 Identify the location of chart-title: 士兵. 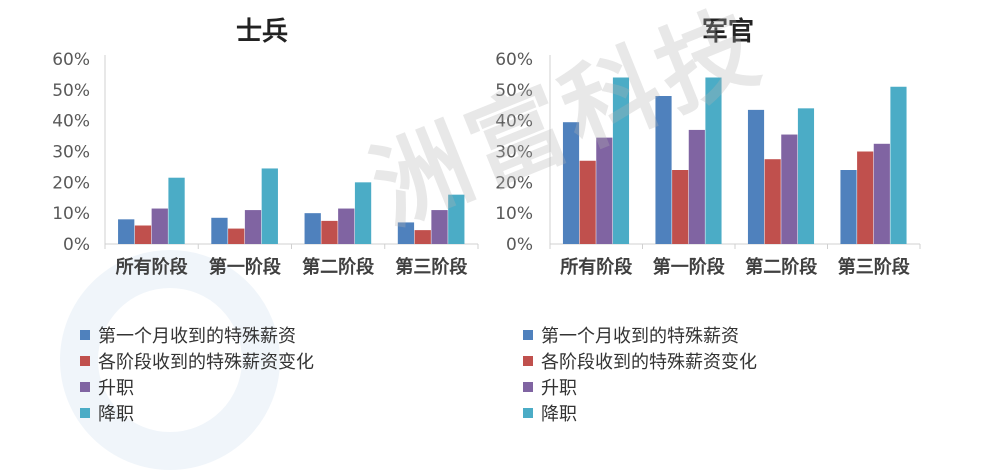
(262, 32).